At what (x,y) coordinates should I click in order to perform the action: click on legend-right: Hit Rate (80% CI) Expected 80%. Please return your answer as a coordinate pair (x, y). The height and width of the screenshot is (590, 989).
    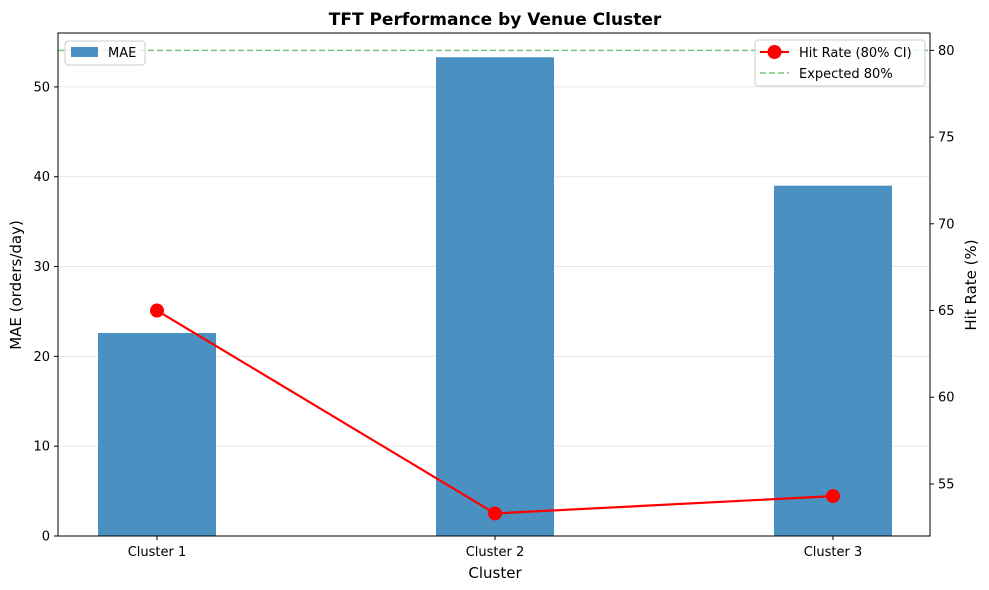
    Looking at the image, I should click on (840, 63).